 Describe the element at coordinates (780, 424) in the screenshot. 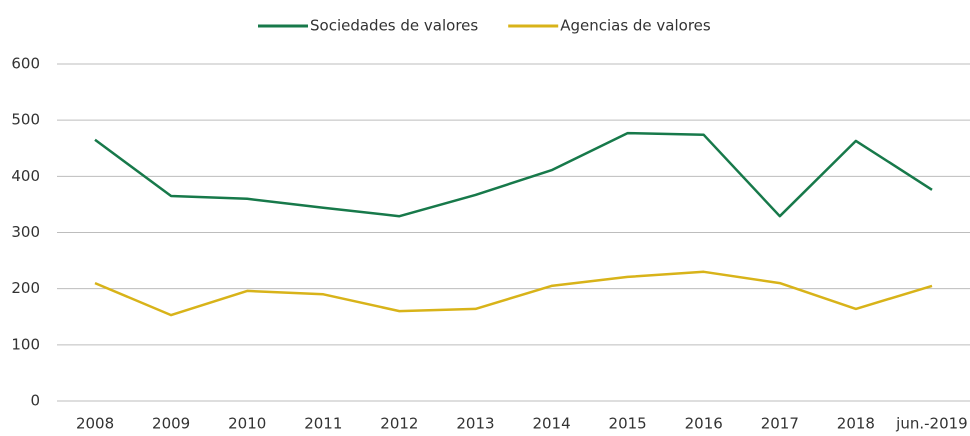

I see `x-tick-label: 2017` at that location.